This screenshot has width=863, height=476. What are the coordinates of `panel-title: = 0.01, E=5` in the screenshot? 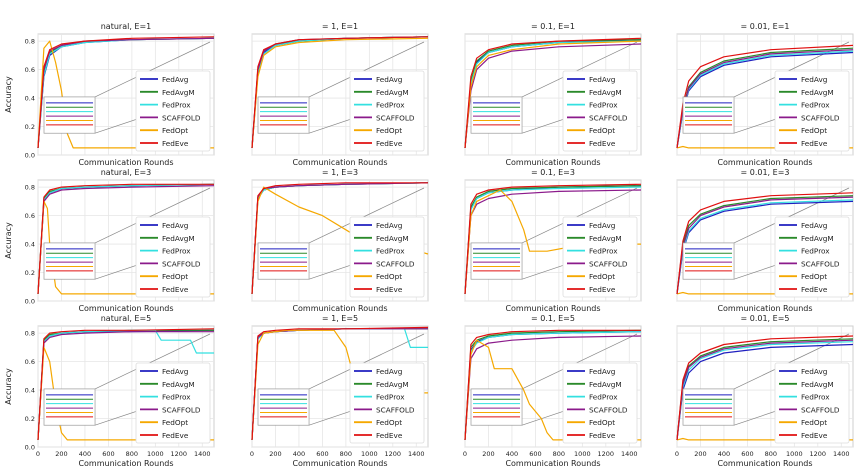 It's located at (765, 318).